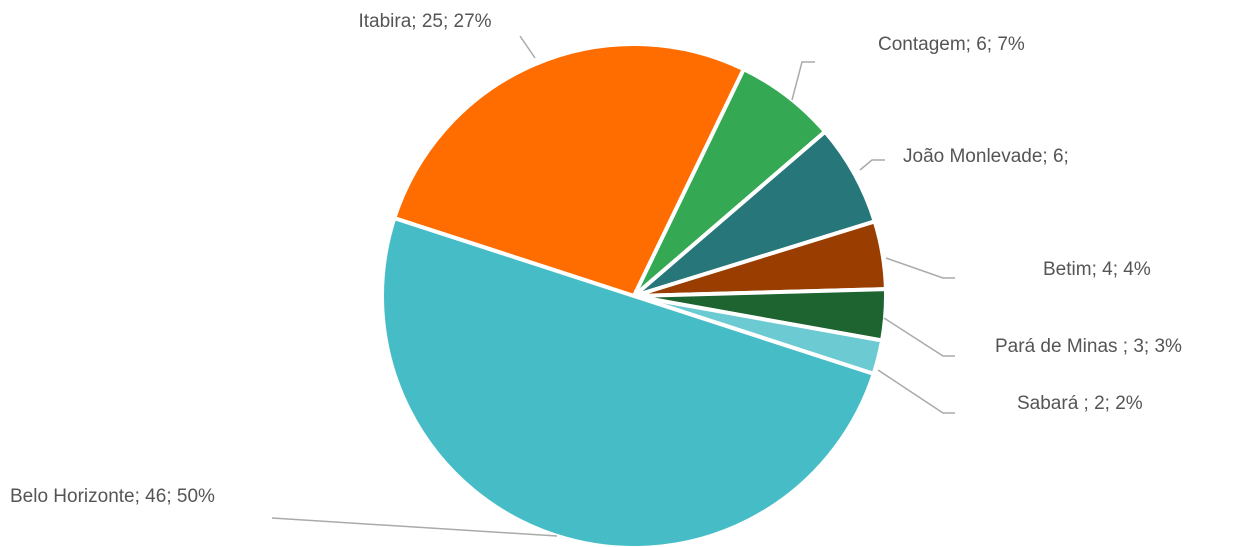  Describe the element at coordinates (1080, 403) in the screenshot. I see `slice-label: Sabará ; 2; 2%` at that location.